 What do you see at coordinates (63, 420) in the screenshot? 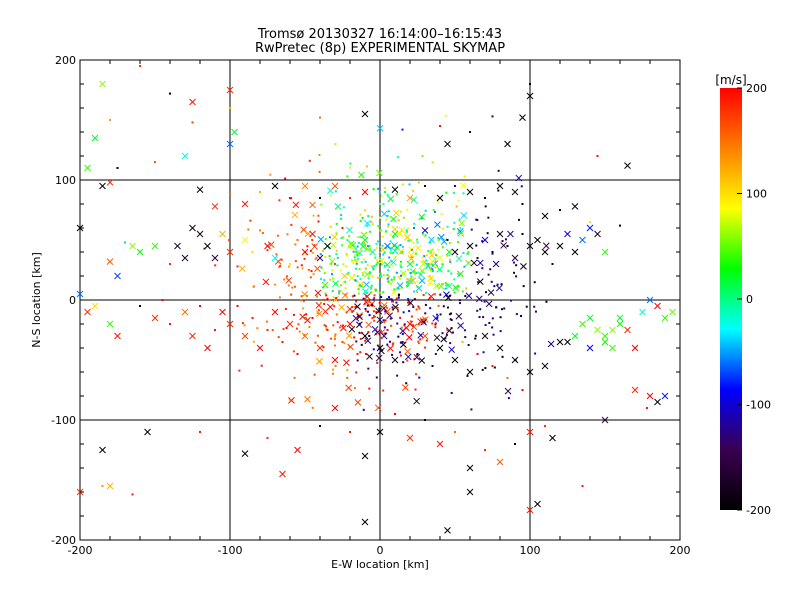
I see `y-tick-label: -100` at bounding box center [63, 420].